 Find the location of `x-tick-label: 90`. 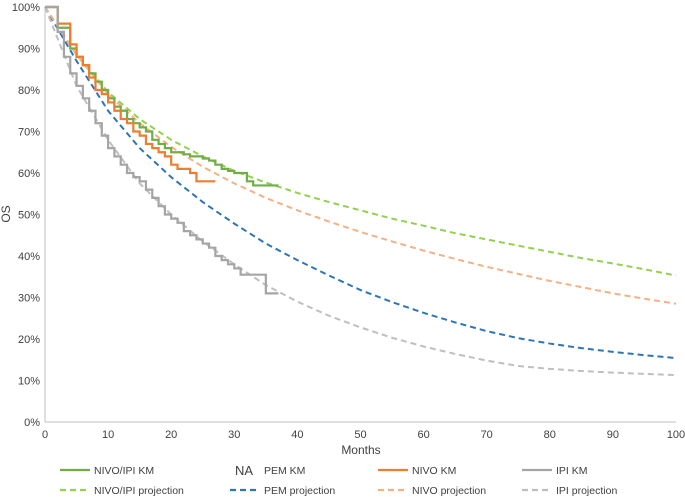

x-tick-label: 90 is located at coordinates (613, 435).